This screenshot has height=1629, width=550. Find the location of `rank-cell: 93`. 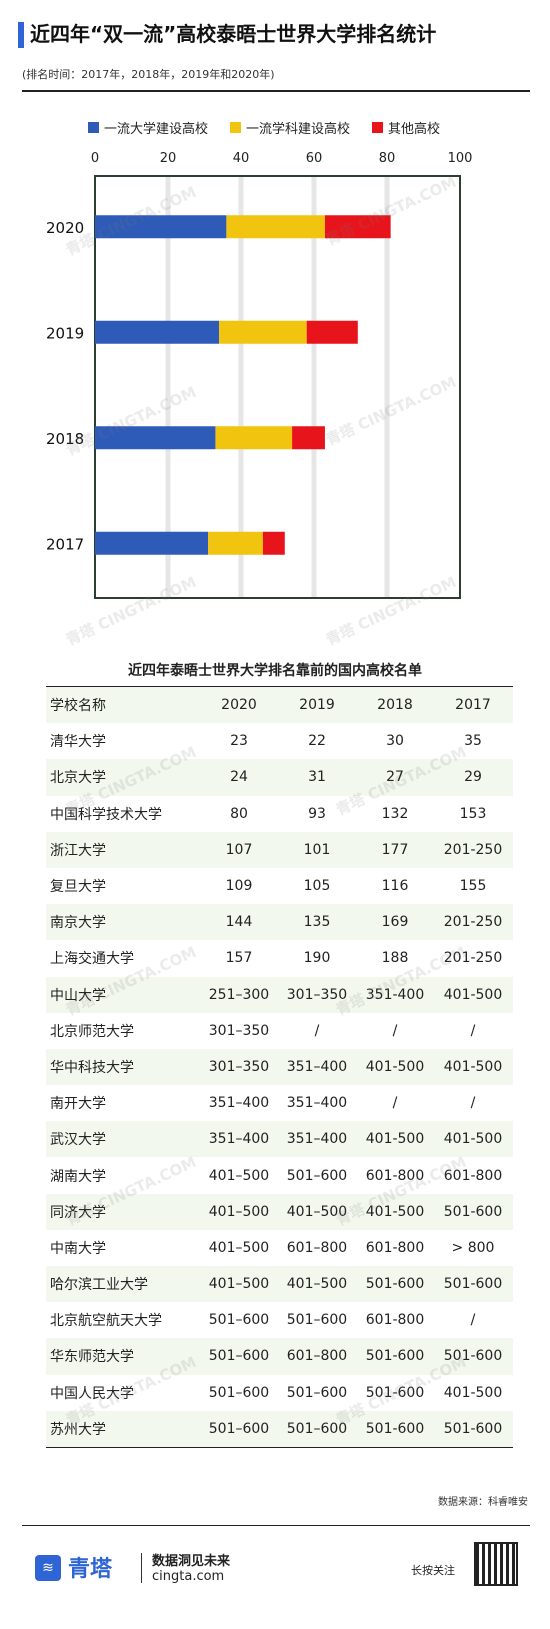

rank-cell: 93 is located at coordinates (317, 813).